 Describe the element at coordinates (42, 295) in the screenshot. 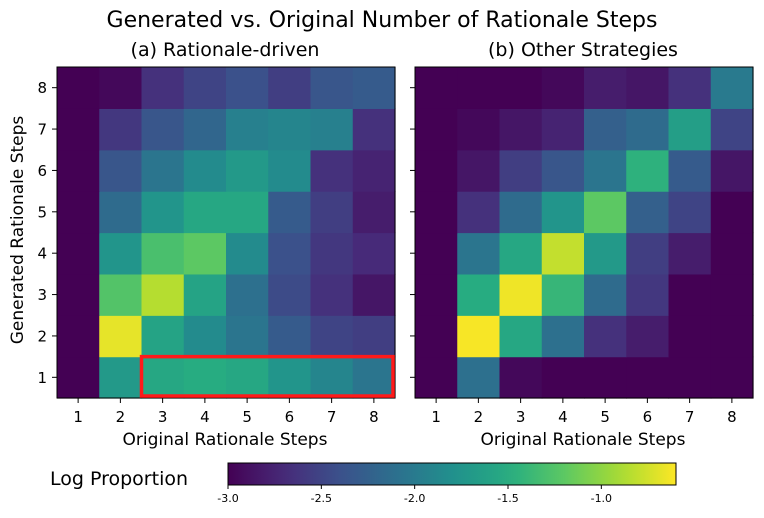

I see `y-tick-label-a: 3` at that location.